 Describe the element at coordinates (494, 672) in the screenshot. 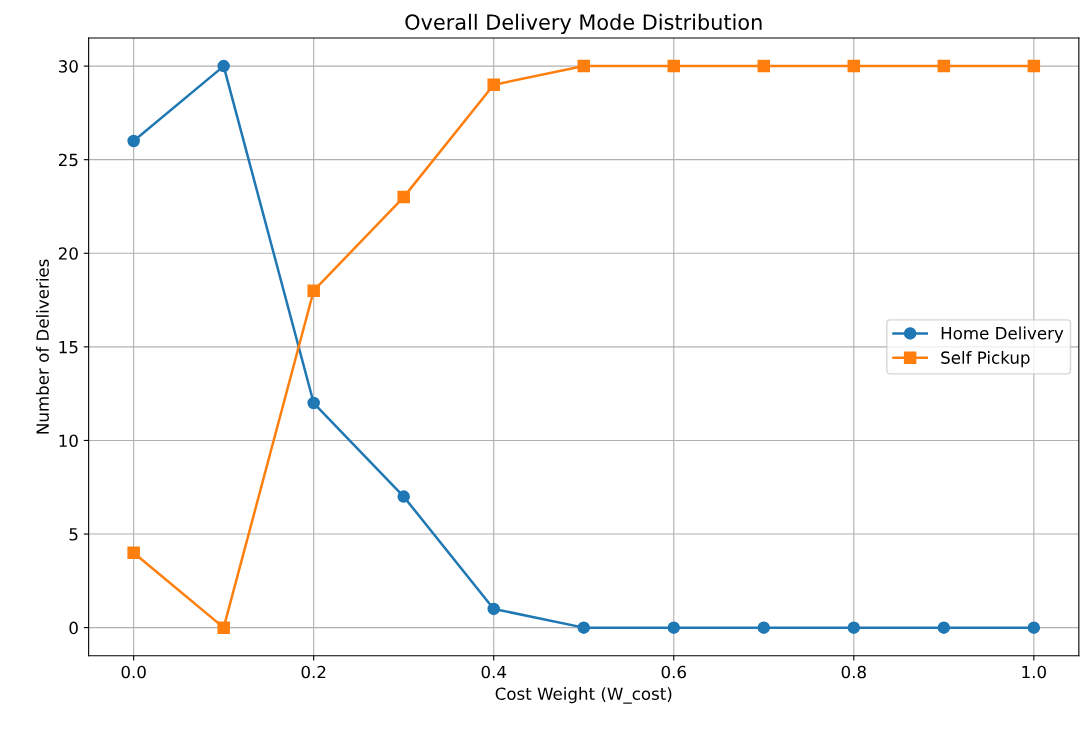

I see `x-tick-label: 0.4` at that location.